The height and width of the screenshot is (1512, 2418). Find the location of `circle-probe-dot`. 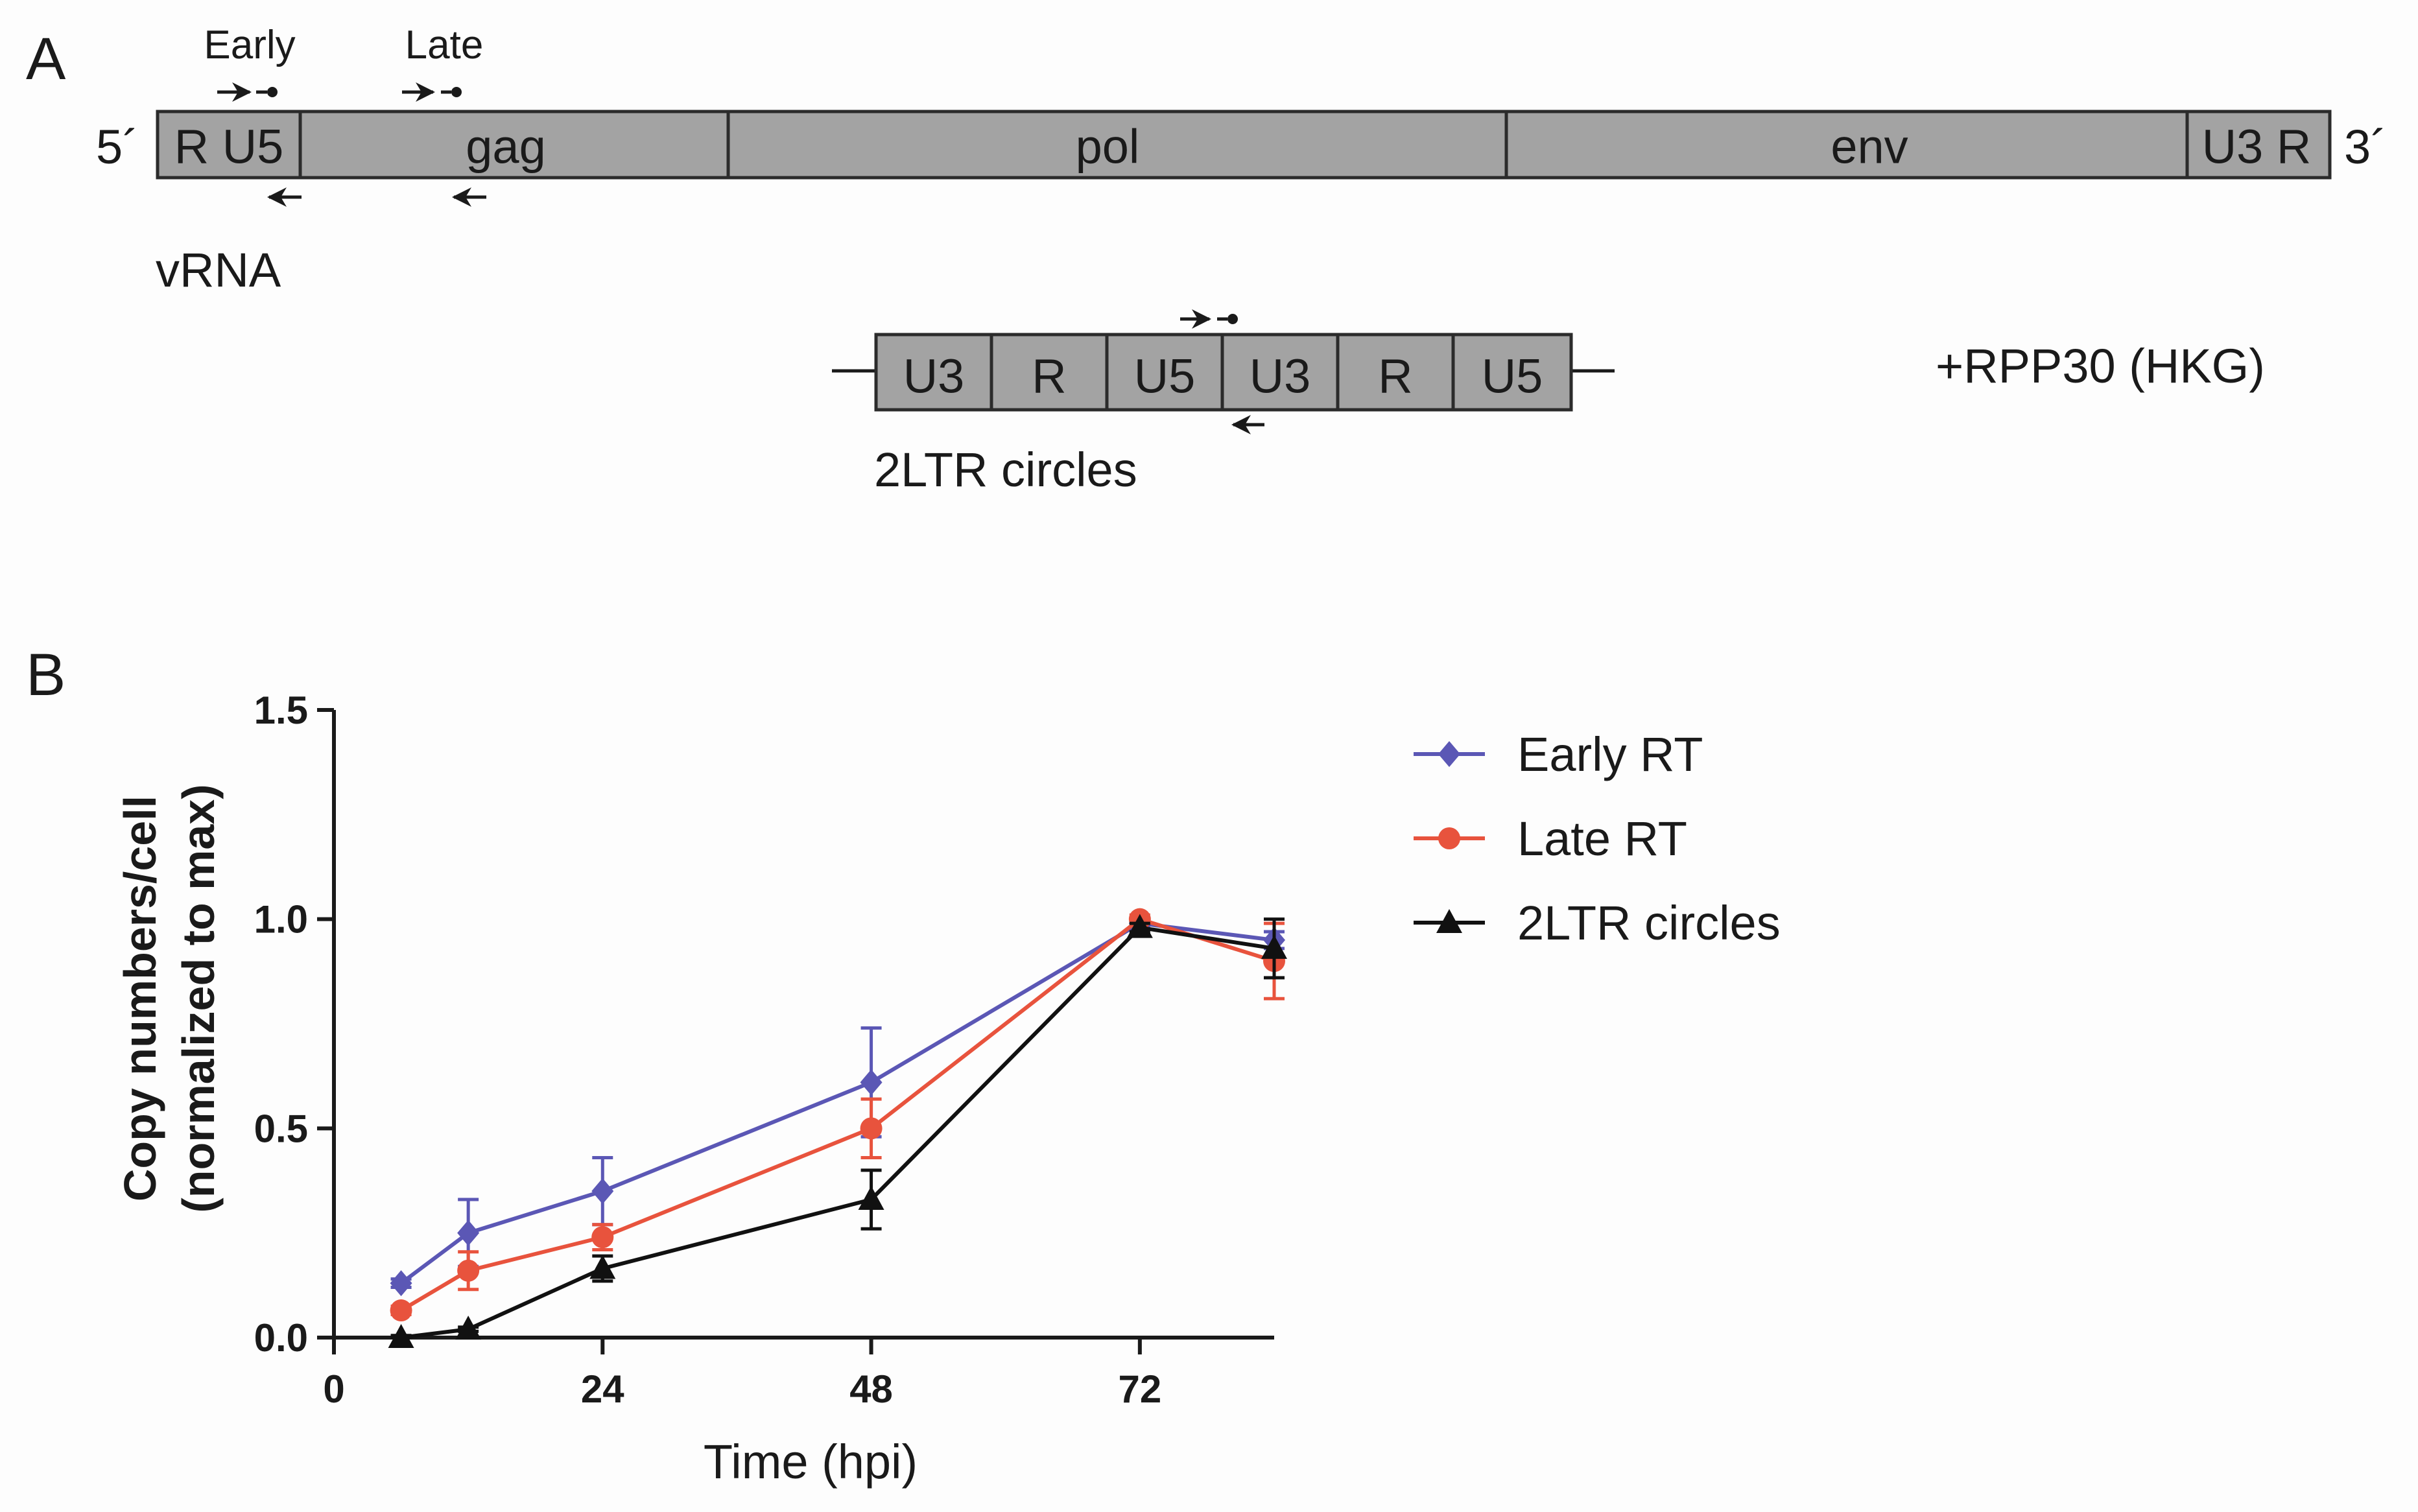

circle-probe-dot is located at coordinates (1232, 319).